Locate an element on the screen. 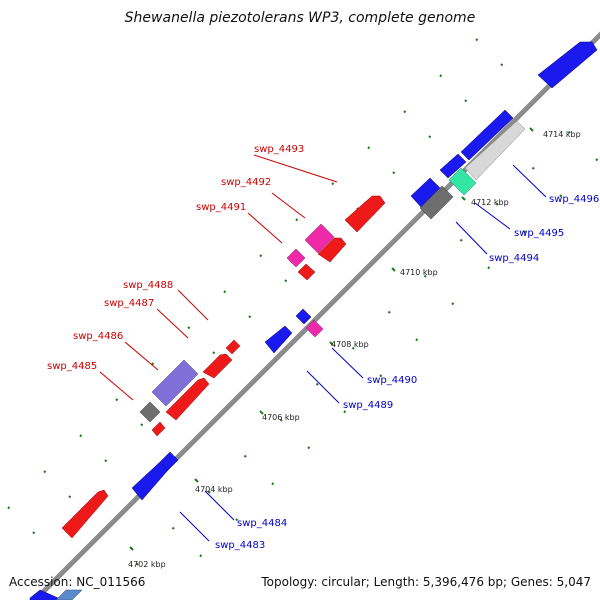  tick-label-4706: 4706 kbp is located at coordinates (281, 417).